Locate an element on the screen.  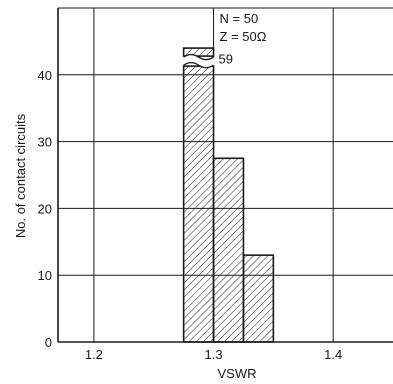
bar-break-gap is located at coordinates (198, 61).